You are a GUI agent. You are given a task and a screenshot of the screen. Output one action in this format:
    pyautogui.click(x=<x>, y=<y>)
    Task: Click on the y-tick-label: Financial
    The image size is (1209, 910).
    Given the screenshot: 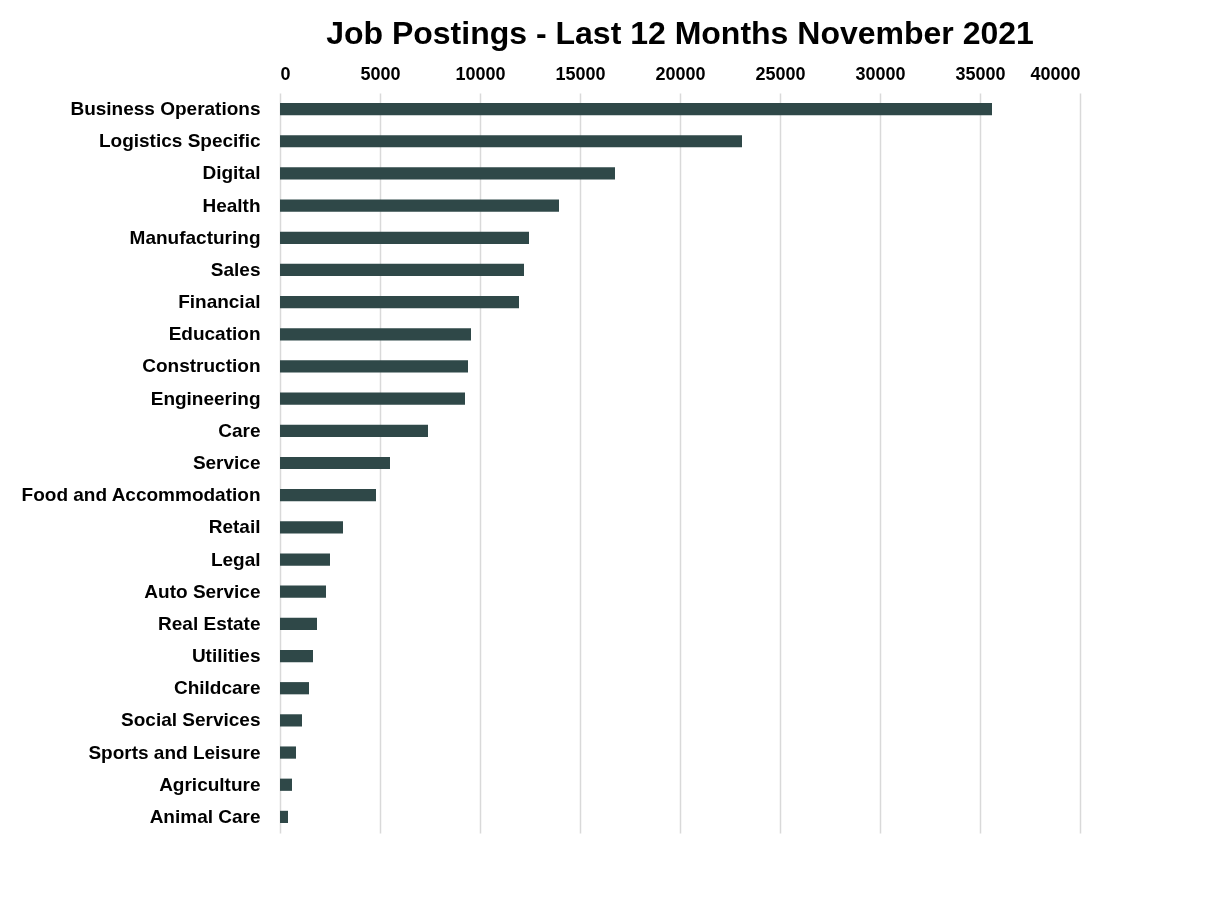 What is the action you would take?
    pyautogui.click(x=219, y=302)
    